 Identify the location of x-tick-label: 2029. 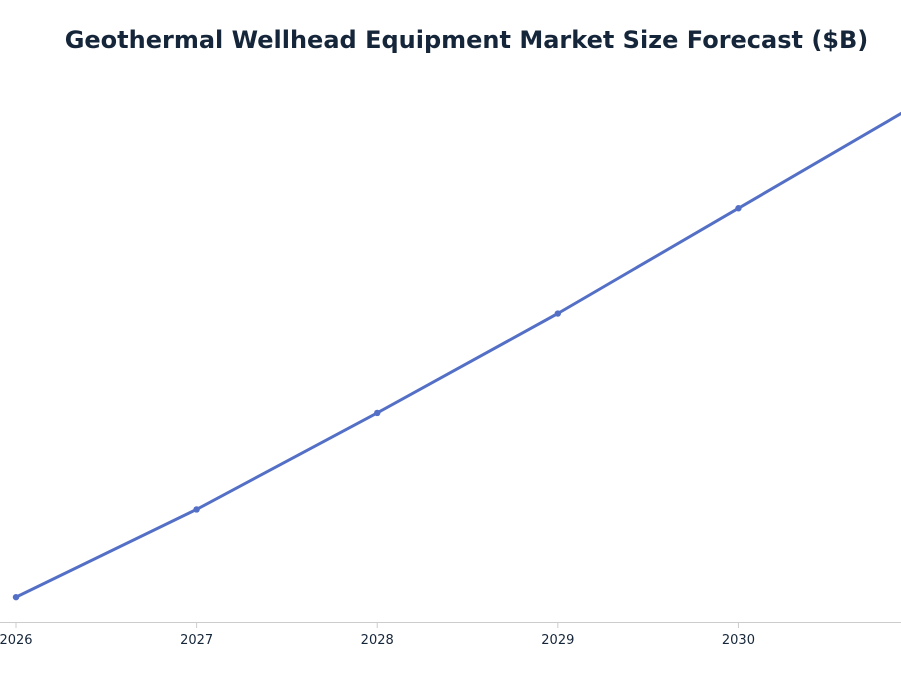
(557, 640).